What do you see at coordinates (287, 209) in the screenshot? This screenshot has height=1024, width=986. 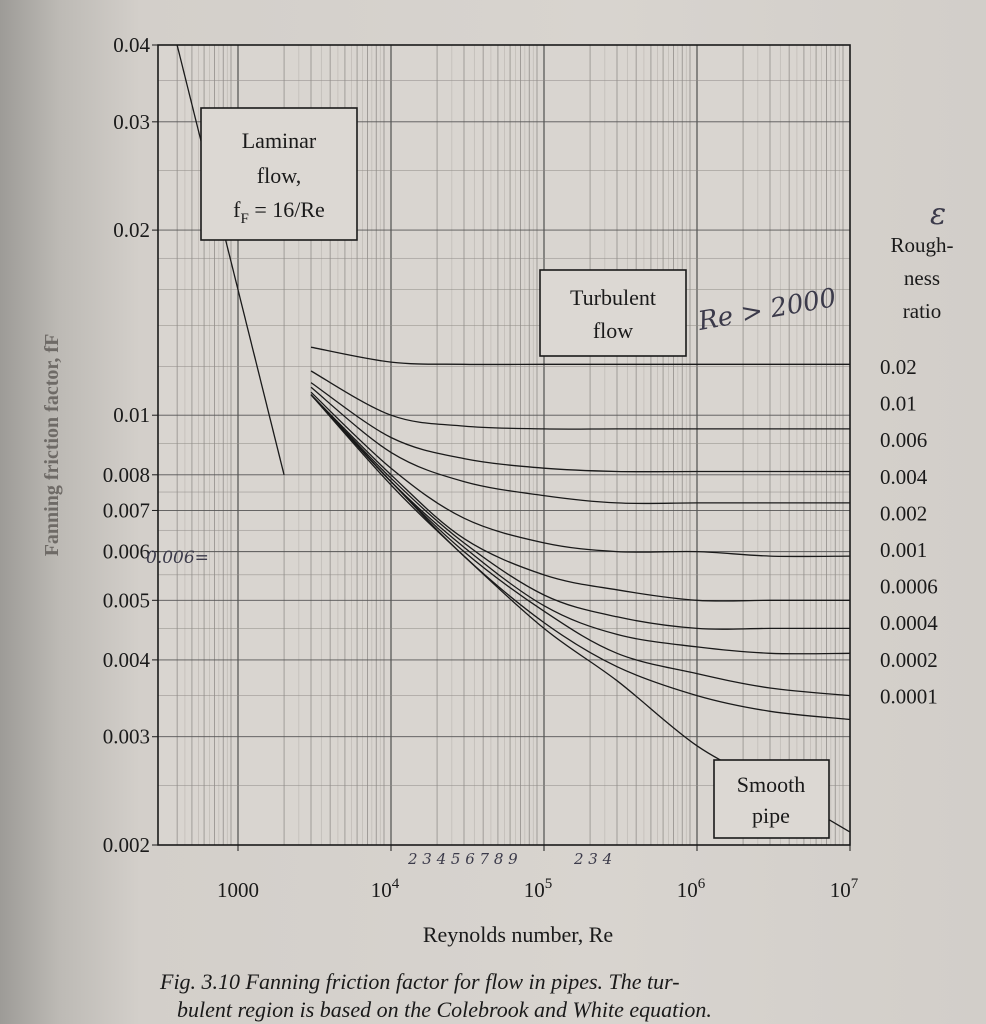 I see `laminar-formula-rest: = 16/Re` at bounding box center [287, 209].